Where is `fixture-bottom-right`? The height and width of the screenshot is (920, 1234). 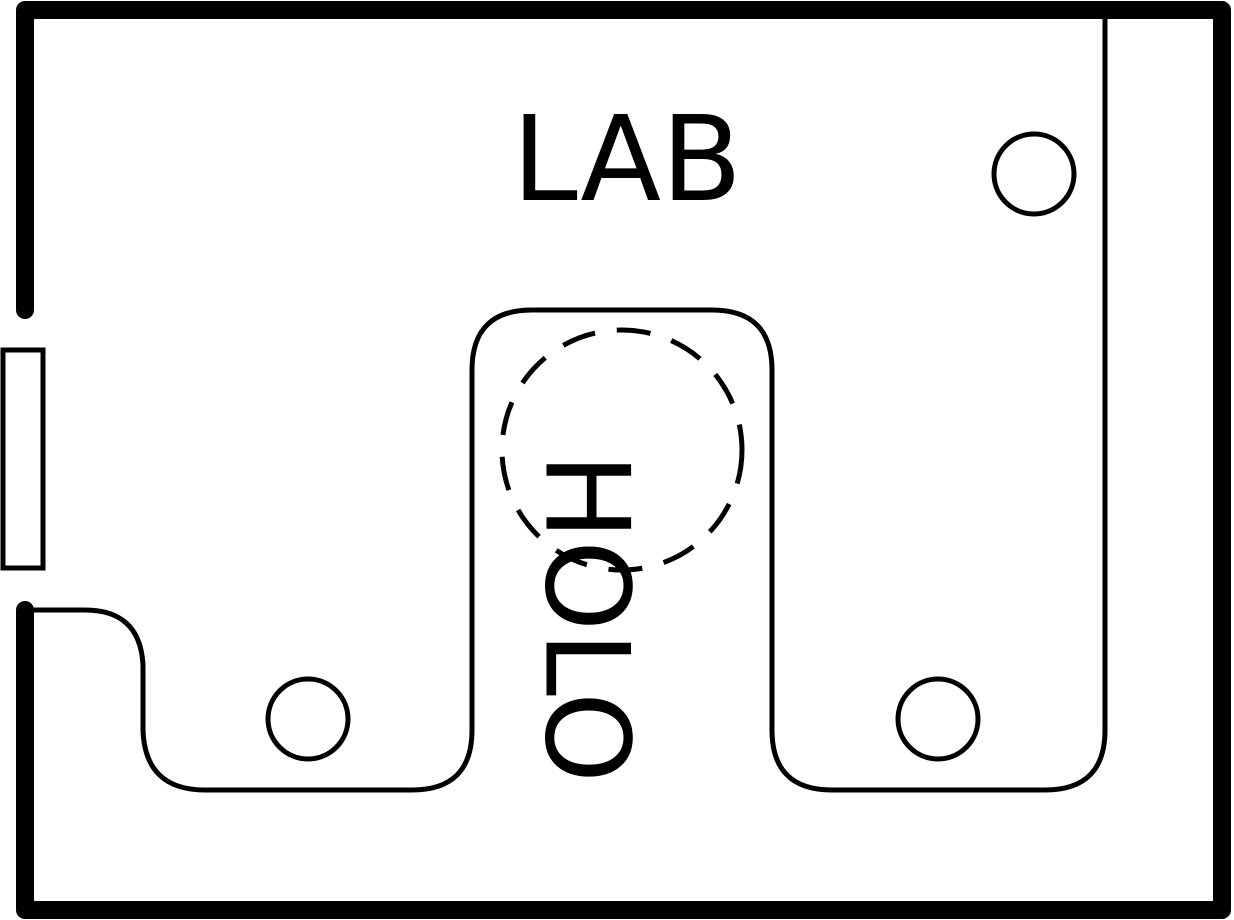 fixture-bottom-right is located at coordinates (938, 719).